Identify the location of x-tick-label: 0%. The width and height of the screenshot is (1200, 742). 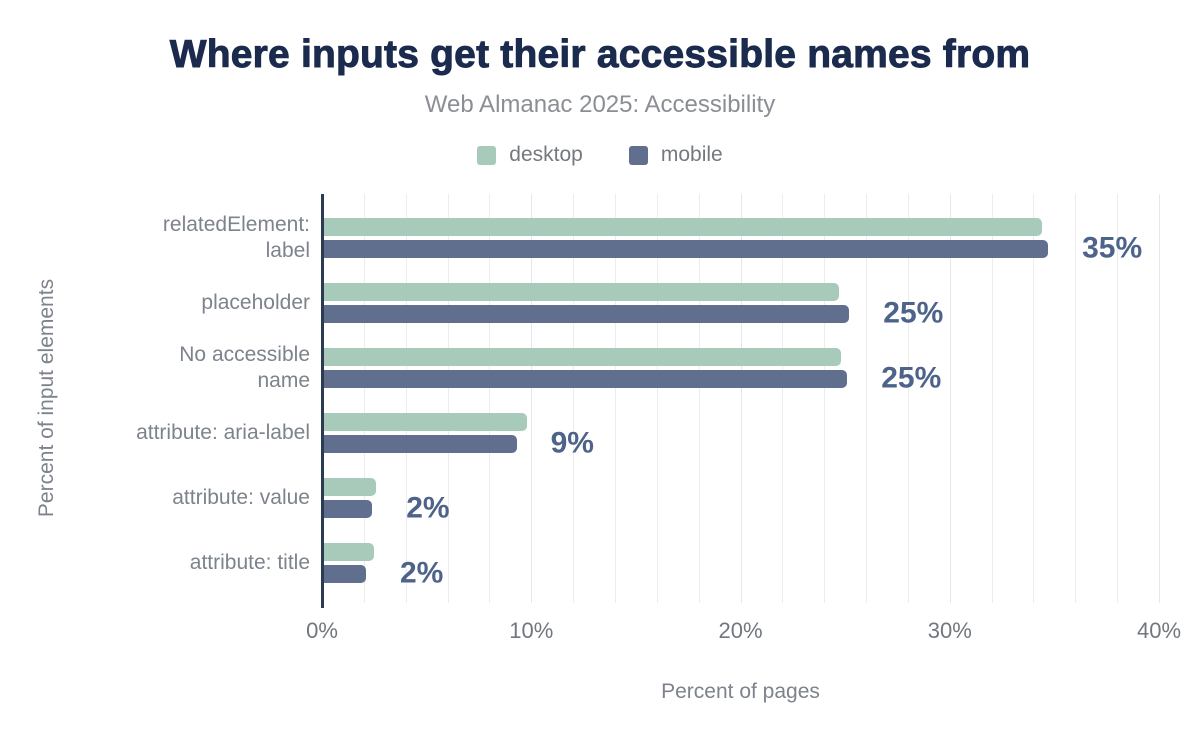
(322, 630).